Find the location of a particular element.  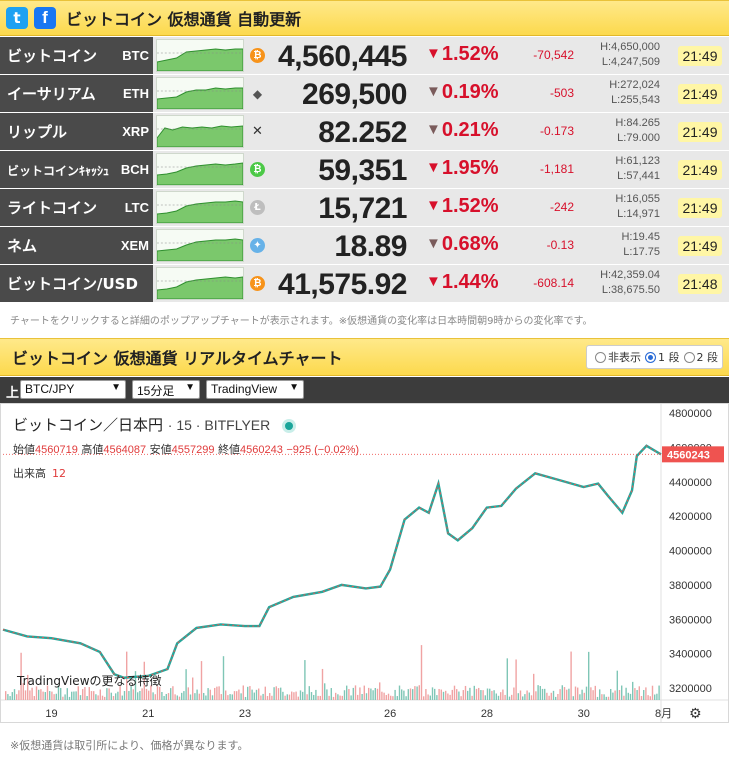

pair-select: BTC/JPY ▼ is located at coordinates (73, 389).